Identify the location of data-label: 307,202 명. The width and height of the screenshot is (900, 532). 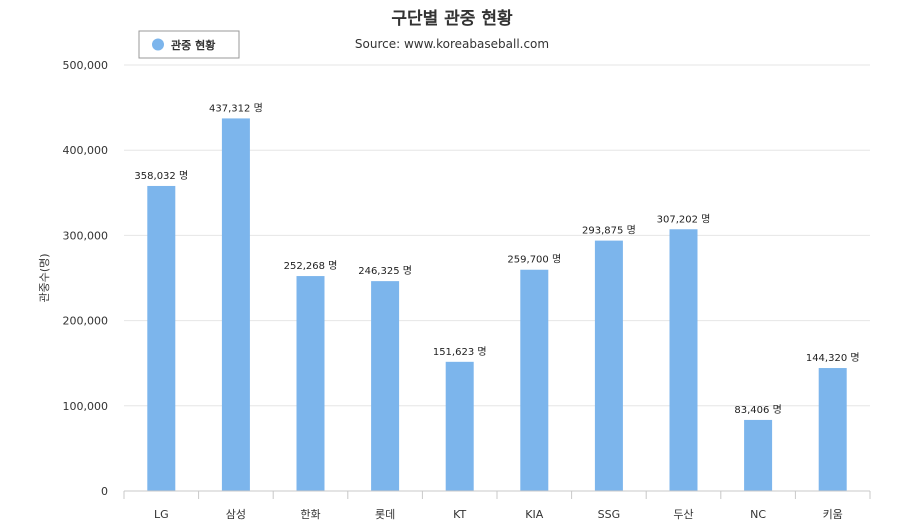
(684, 219).